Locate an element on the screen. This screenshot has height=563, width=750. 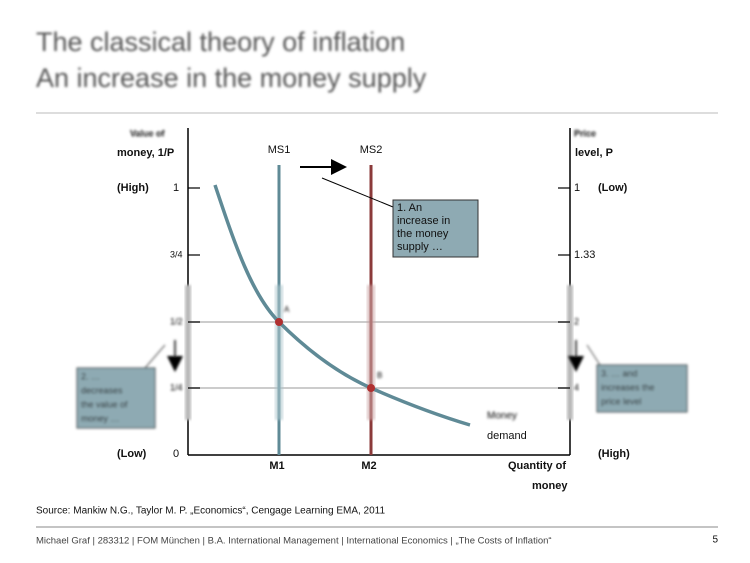
tick-label: 2 is located at coordinates (576, 321).